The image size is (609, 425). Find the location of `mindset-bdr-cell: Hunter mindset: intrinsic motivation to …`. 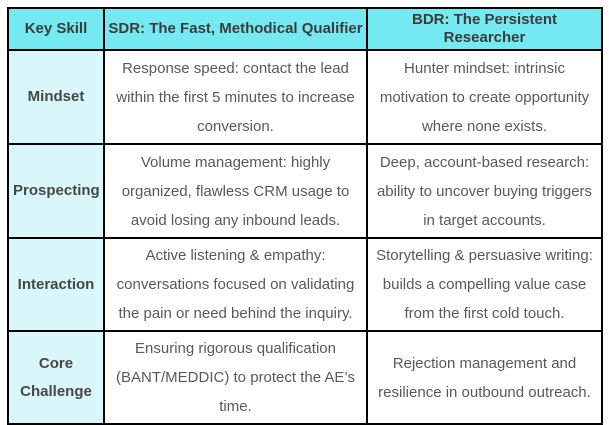

mindset-bdr-cell: Hunter mindset: intrinsic motivation to … is located at coordinates (484, 97).